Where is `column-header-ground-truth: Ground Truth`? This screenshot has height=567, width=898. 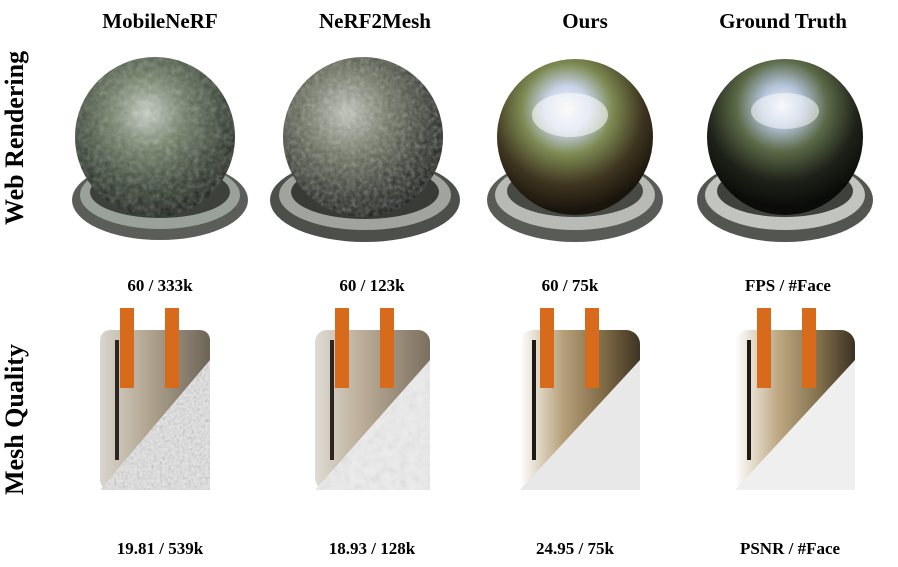 column-header-ground-truth: Ground Truth is located at coordinates (783, 21).